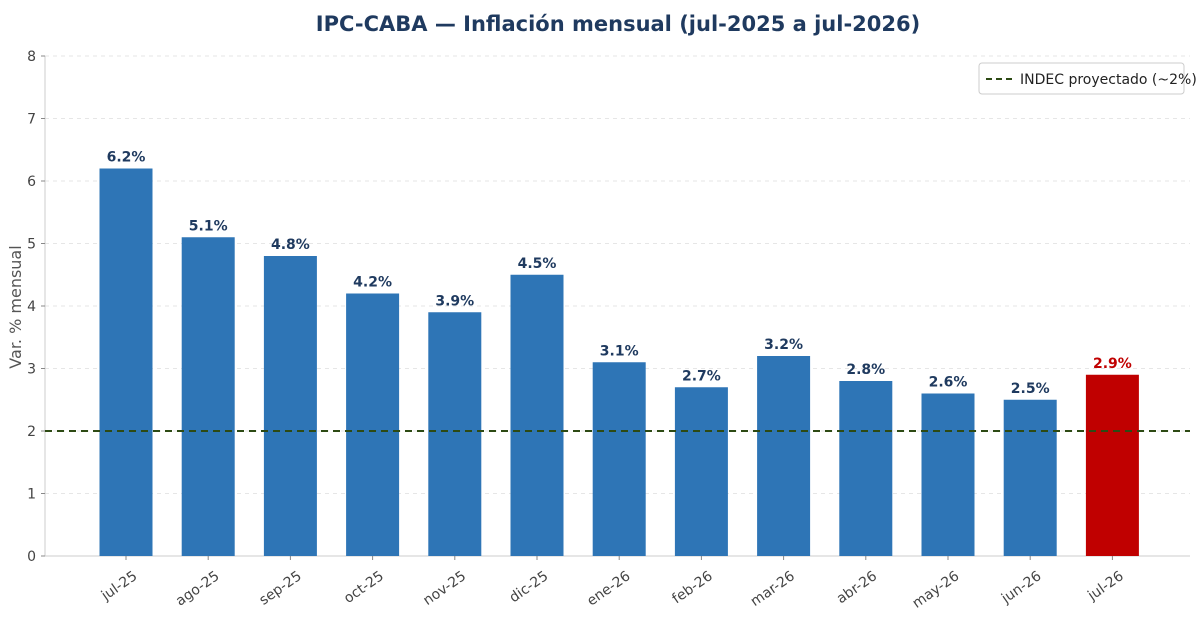  Describe the element at coordinates (31, 57) in the screenshot. I see `y-tick-label: 8` at that location.